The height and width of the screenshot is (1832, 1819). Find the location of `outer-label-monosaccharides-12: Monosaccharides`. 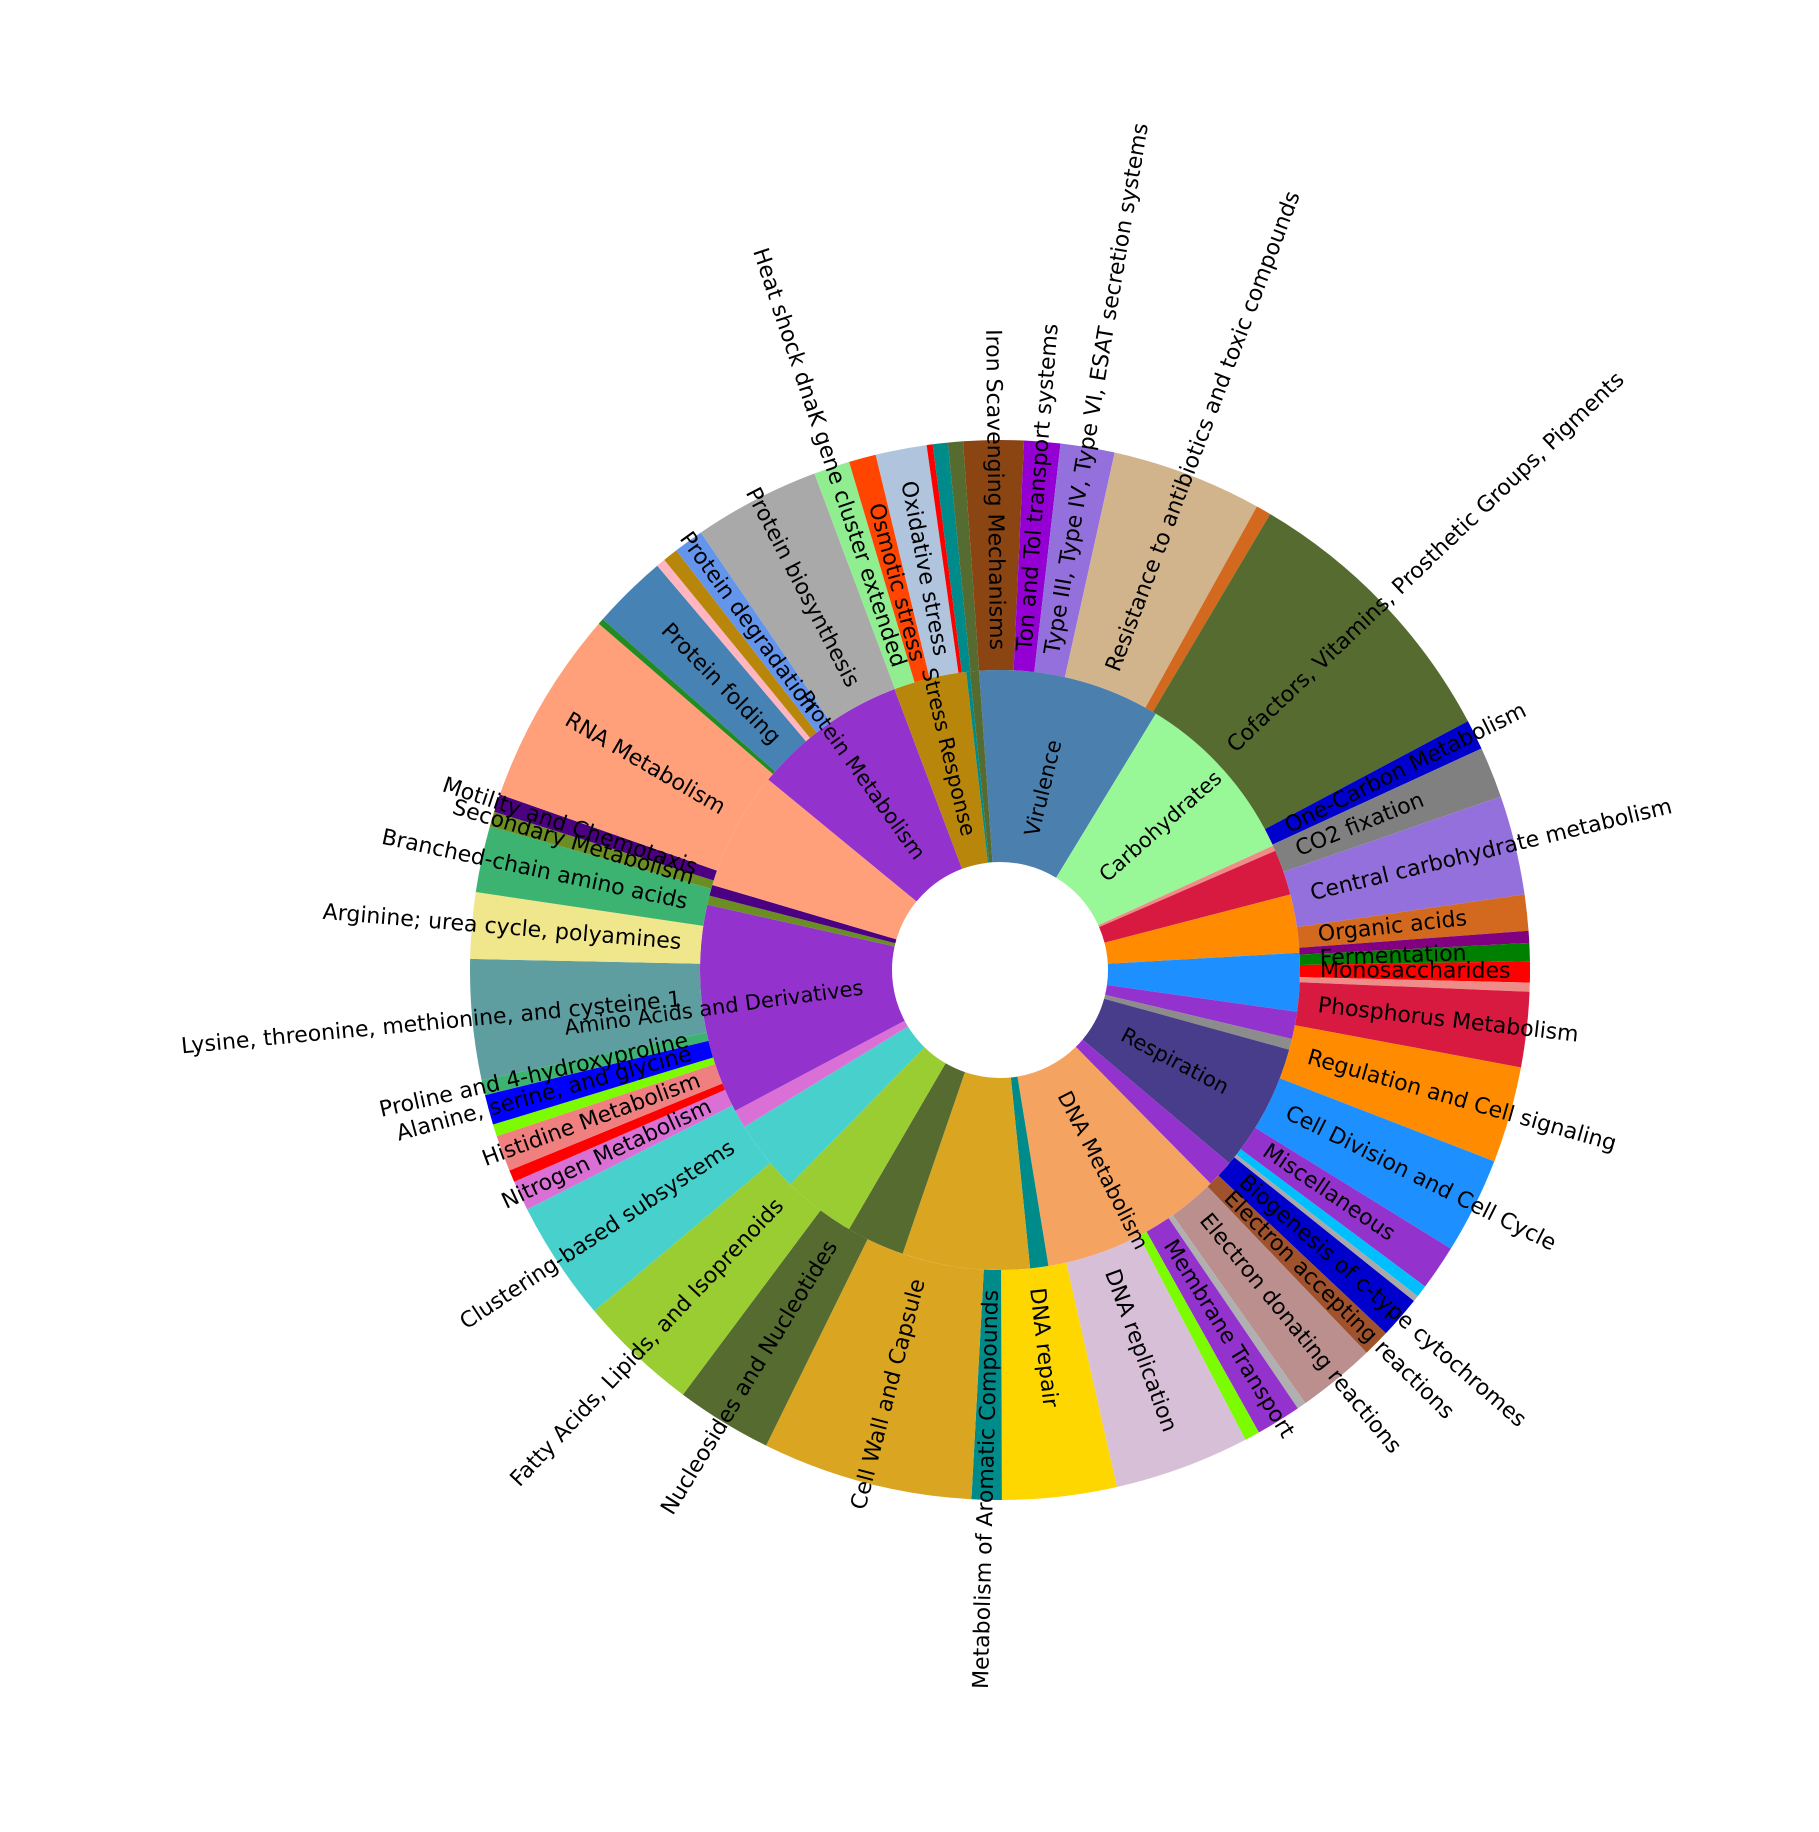

outer-label-monosaccharides-12: Monosaccharides is located at coordinates (1415, 971).